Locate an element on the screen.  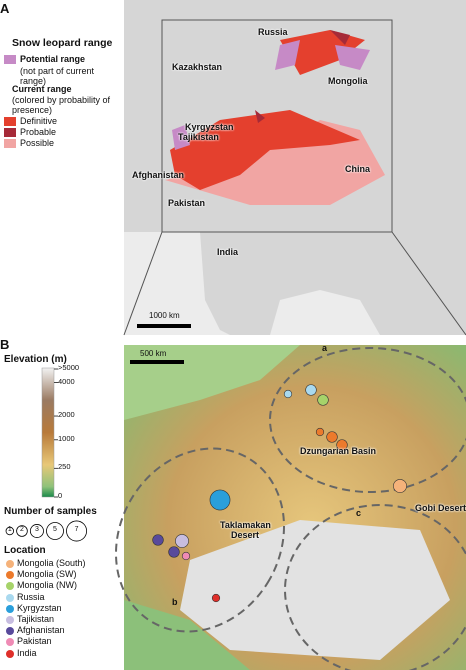
tibet-plateau is located at coordinates (315, 590).